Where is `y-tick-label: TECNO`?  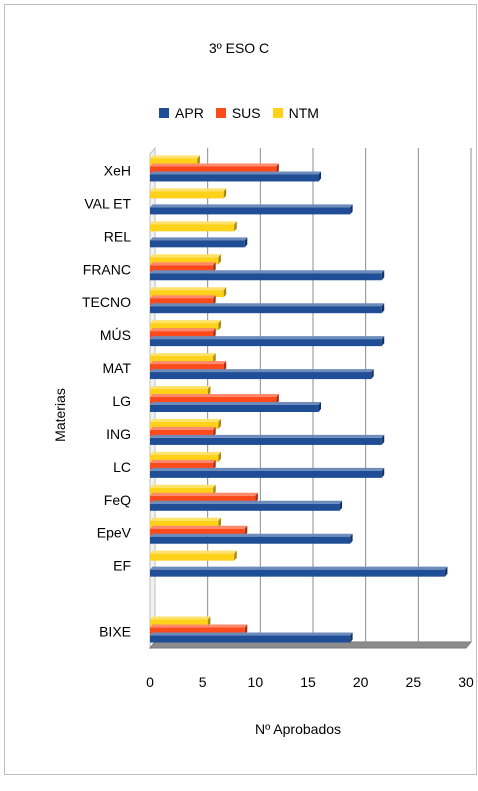 y-tick-label: TECNO is located at coordinates (106, 302).